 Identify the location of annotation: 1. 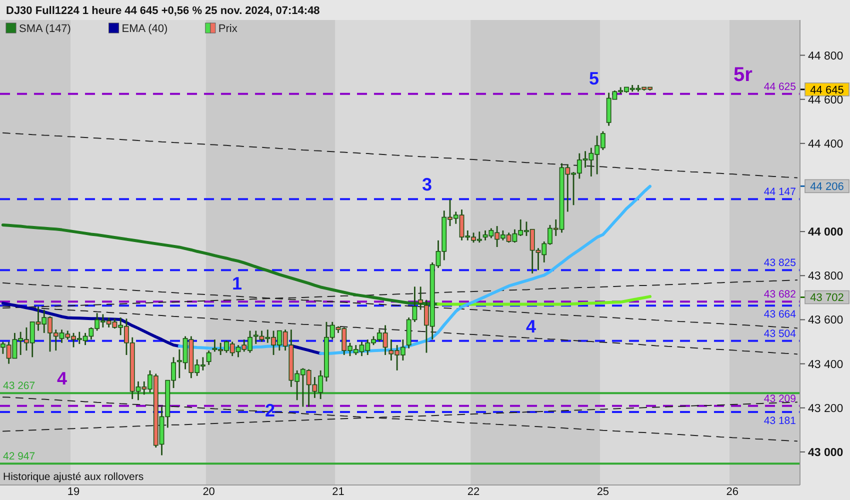
(237, 283).